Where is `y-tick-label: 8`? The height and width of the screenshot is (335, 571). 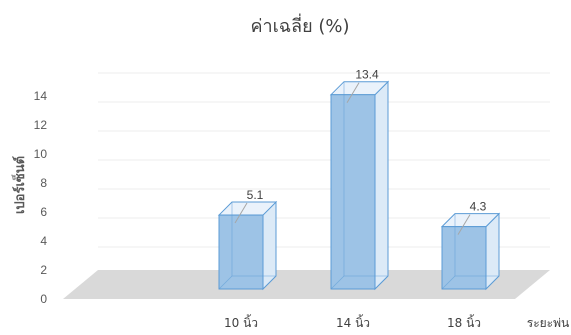 y-tick-label: 8 is located at coordinates (43, 183).